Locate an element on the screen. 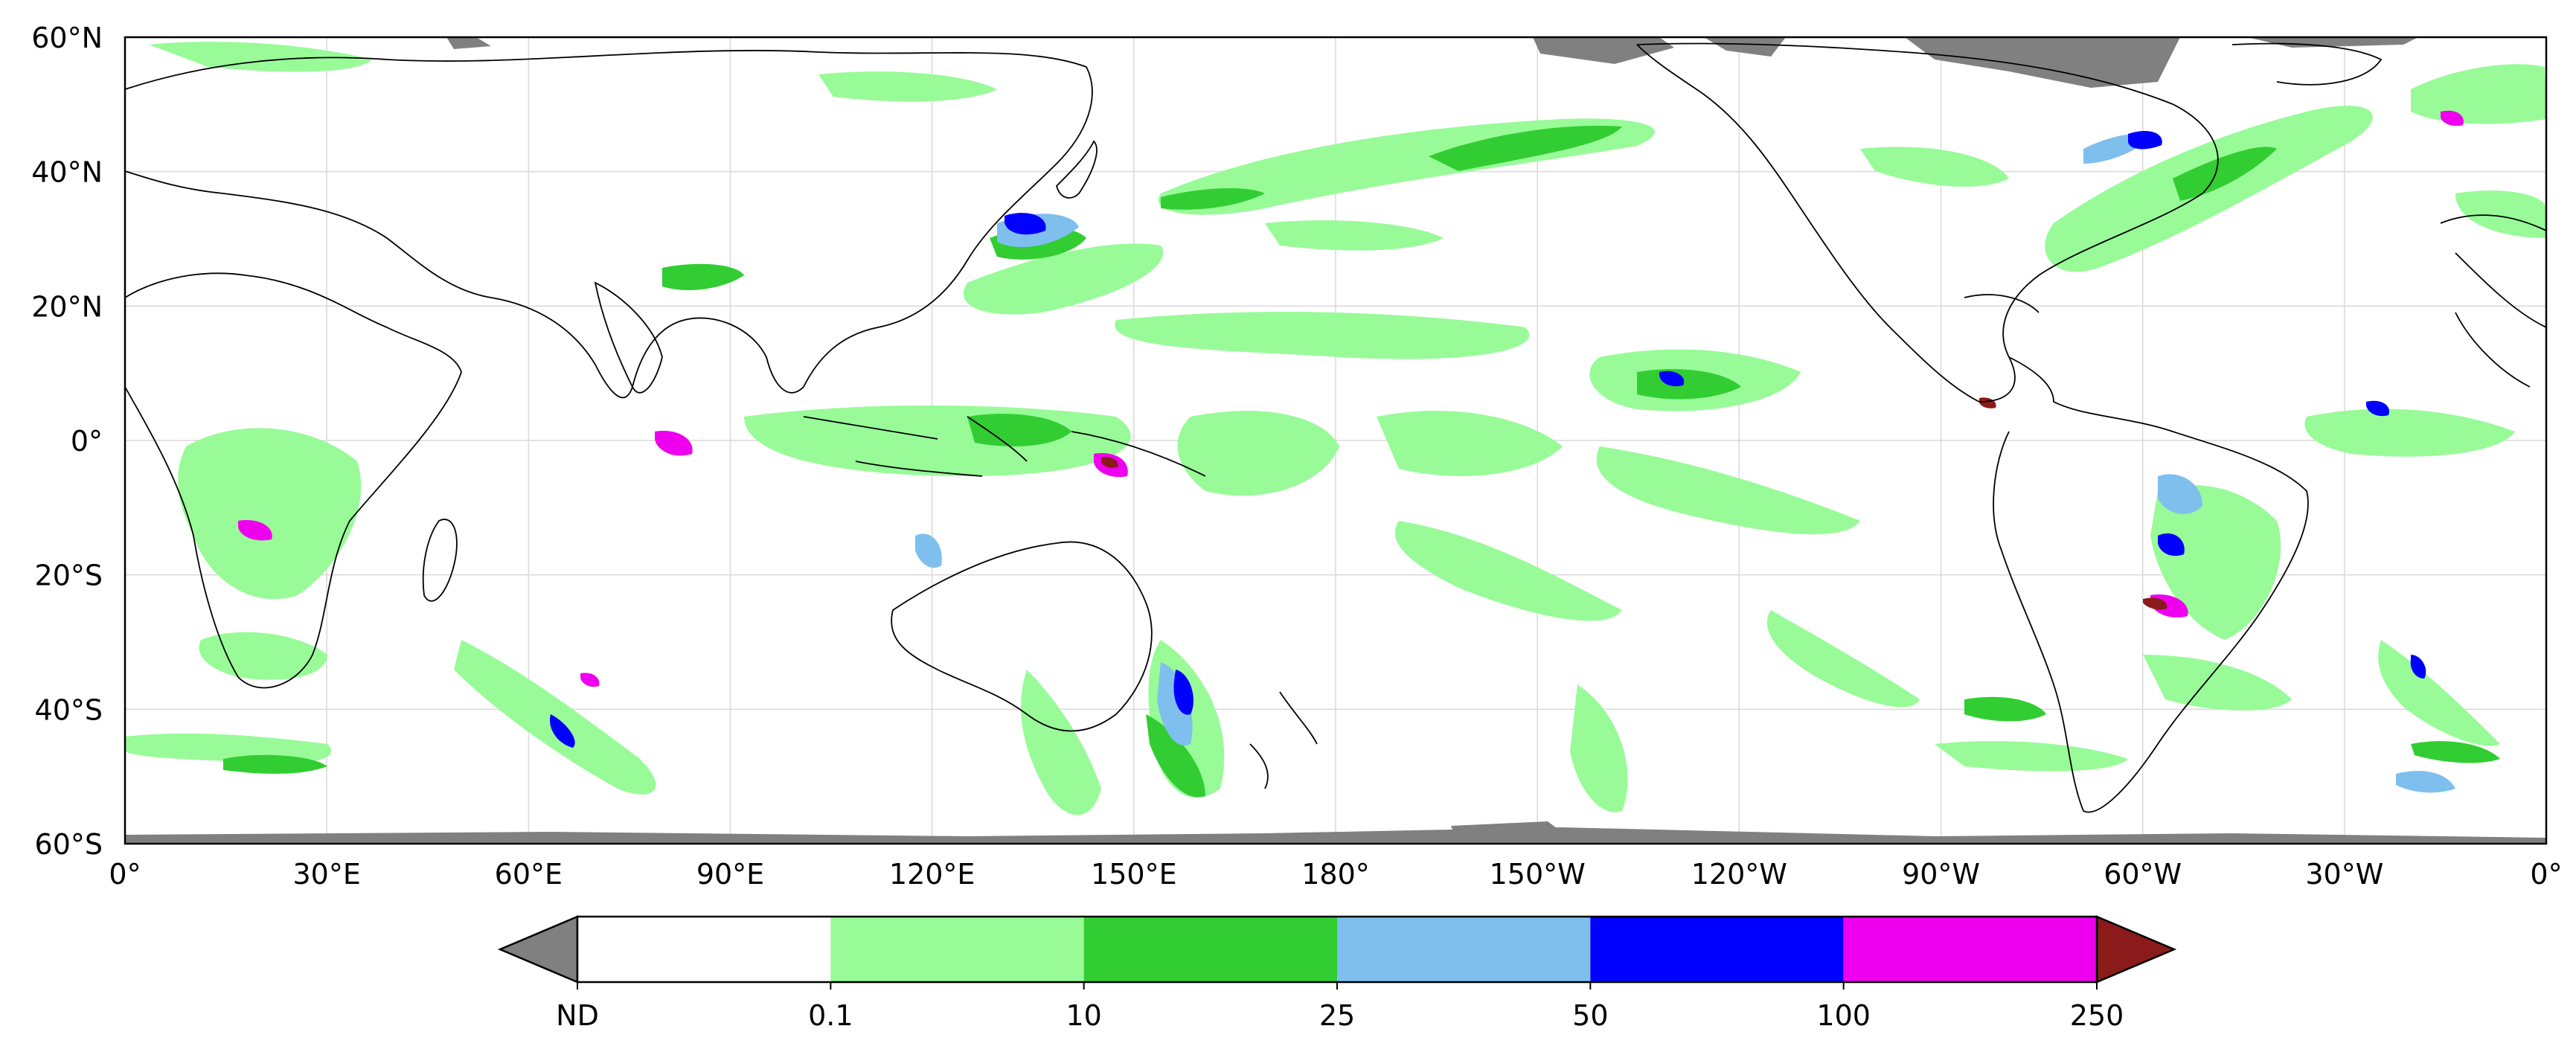 This screenshot has height=1055, width=2576. colorbar-under-extension is located at coordinates (538, 949).